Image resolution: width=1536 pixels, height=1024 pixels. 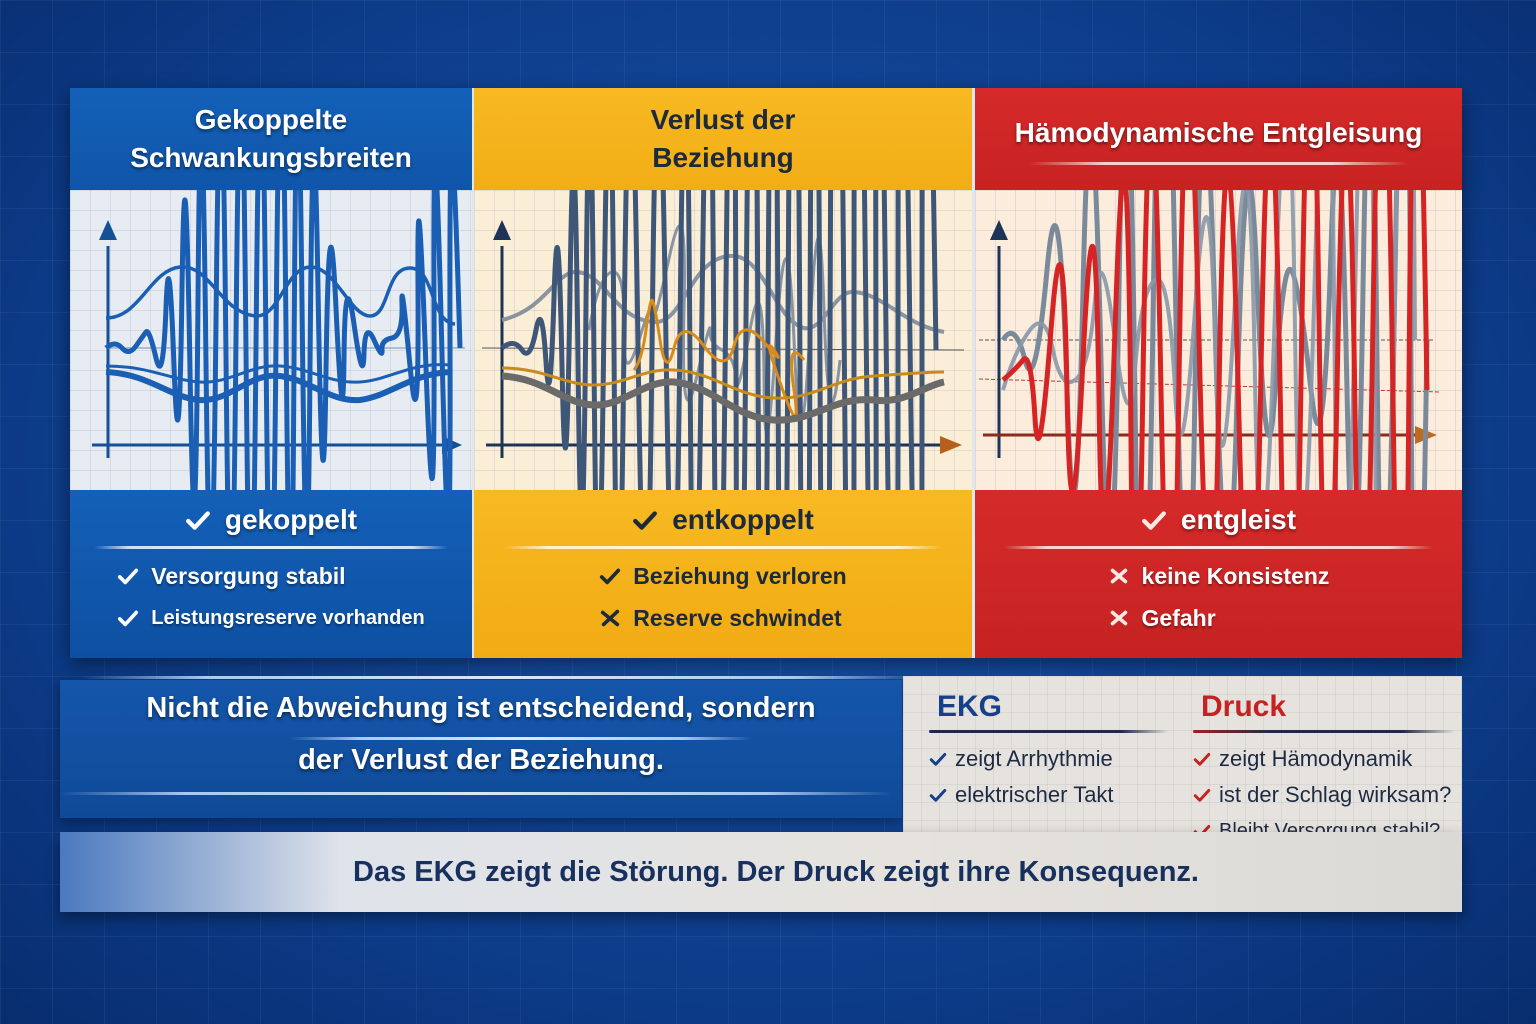 I want to click on decoupled-waves-graphic, so click(x=723, y=340).